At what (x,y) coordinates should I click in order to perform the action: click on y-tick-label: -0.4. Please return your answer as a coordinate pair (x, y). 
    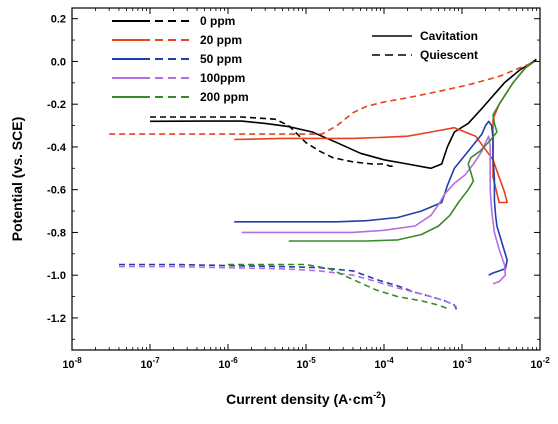
    Looking at the image, I should click on (57, 148).